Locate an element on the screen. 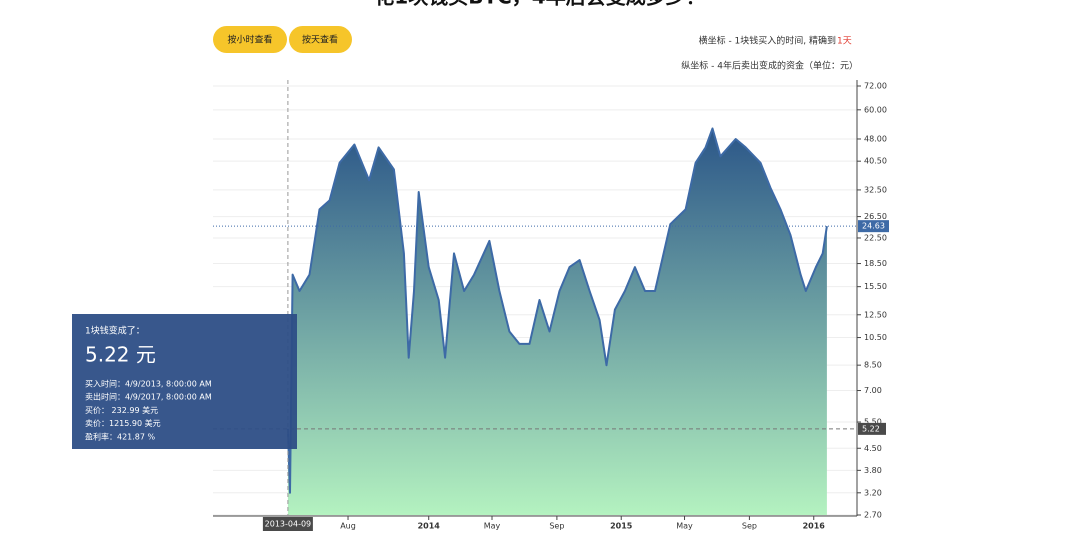 Image resolution: width=1080 pixels, height=536 pixels. y-tick-label: 40.50 is located at coordinates (875, 161).